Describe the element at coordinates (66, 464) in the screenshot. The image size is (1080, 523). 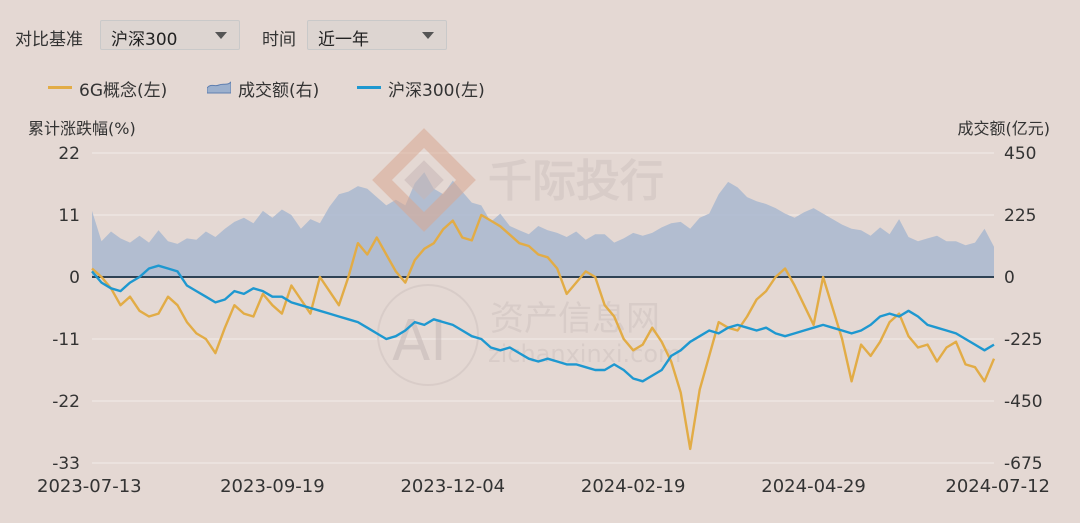
I see `left-tick-label: -33` at that location.